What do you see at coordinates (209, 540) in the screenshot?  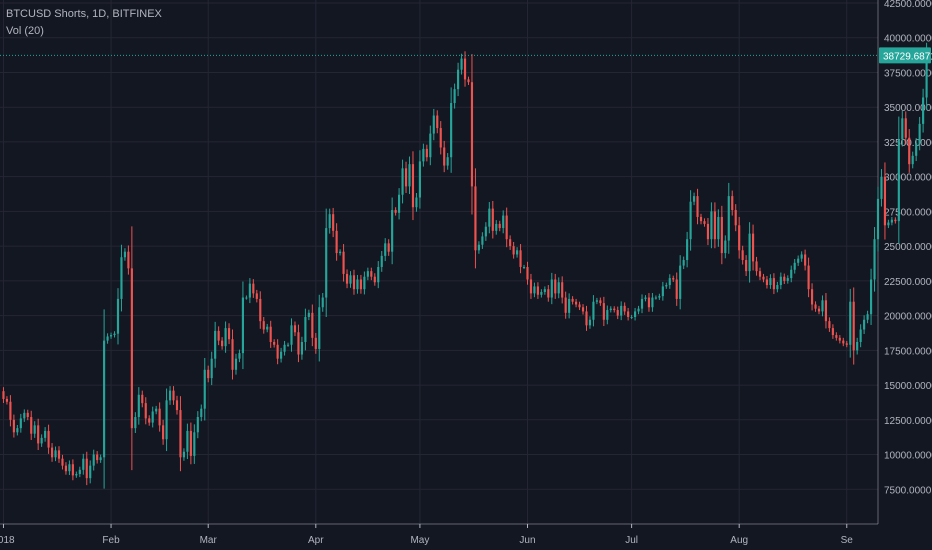 I see `x-tick-label: Mar` at bounding box center [209, 540].